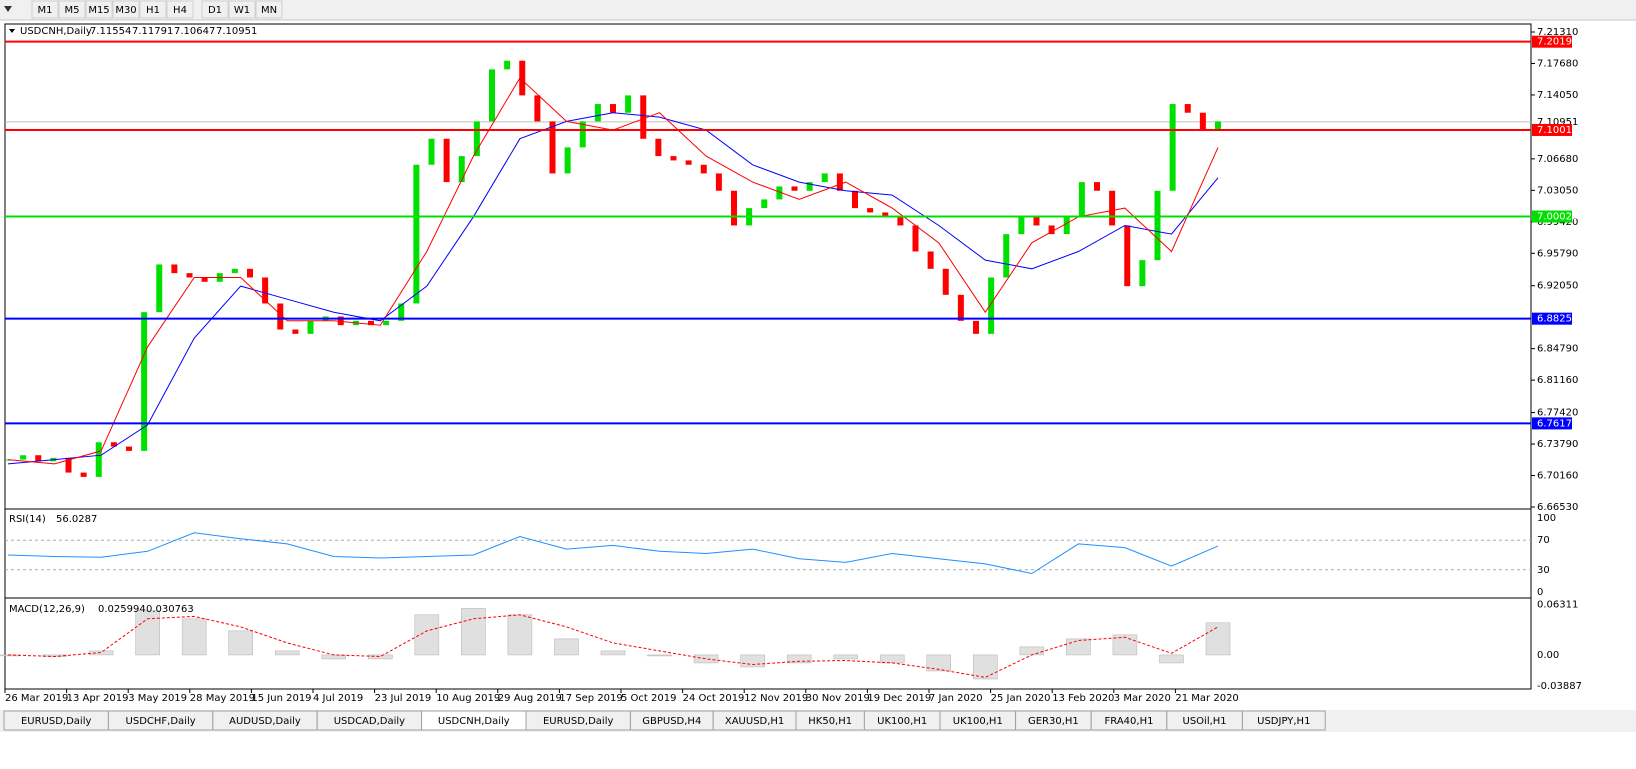 The image size is (1636, 769). I want to click on price-tick-label: 6.92050, so click(1557, 286).